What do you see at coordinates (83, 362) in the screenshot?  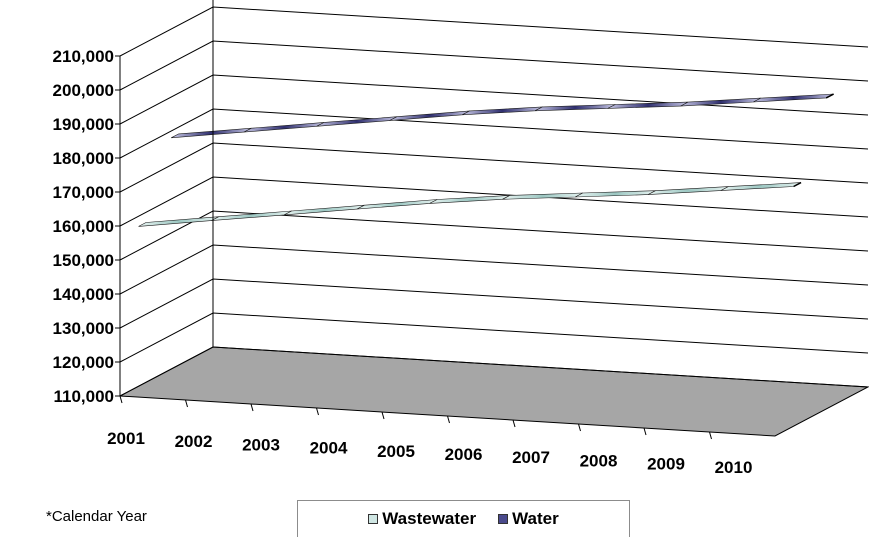 I see `y-tick-label: 120,000` at bounding box center [83, 362].